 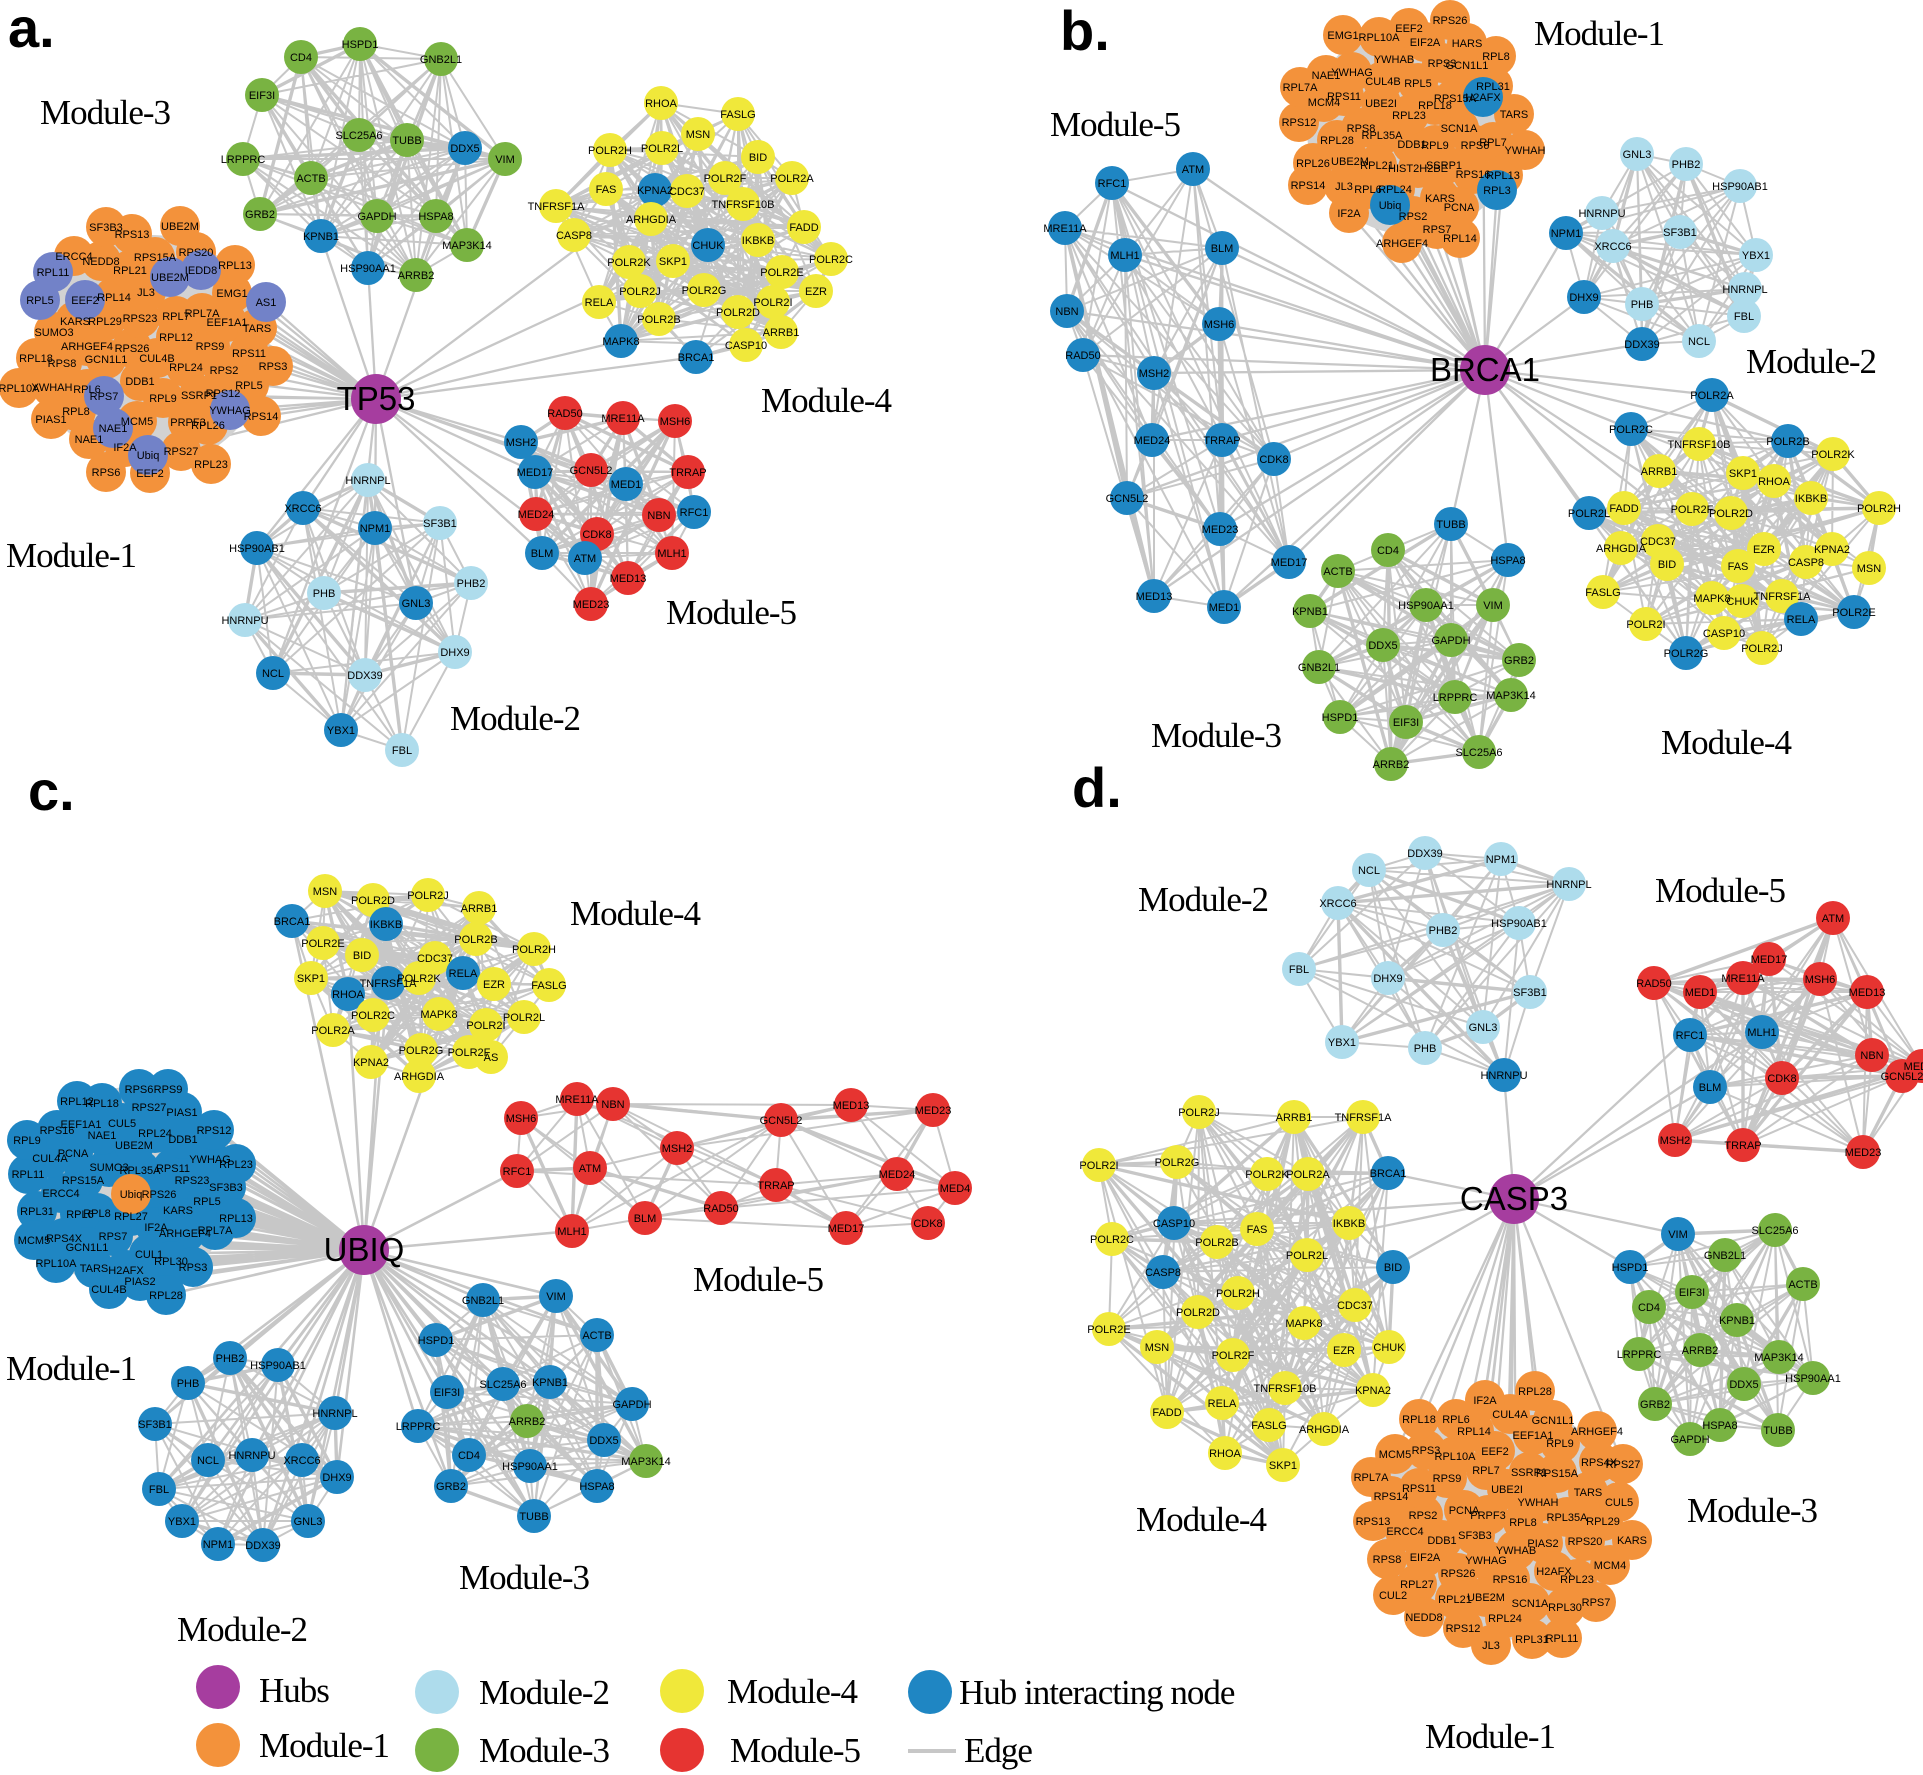 What do you see at coordinates (122, 1124) in the screenshot?
I see `svg-text: CUL5` at bounding box center [122, 1124].